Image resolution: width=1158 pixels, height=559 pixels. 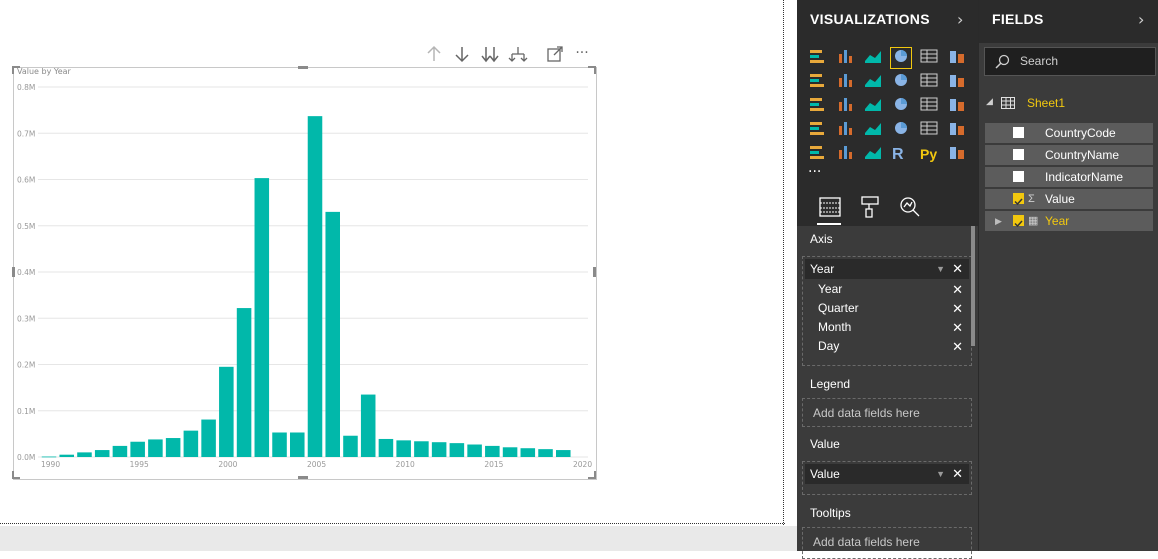 What do you see at coordinates (957, 56) in the screenshot?
I see `100-stacked-column-chart-icon` at bounding box center [957, 56].